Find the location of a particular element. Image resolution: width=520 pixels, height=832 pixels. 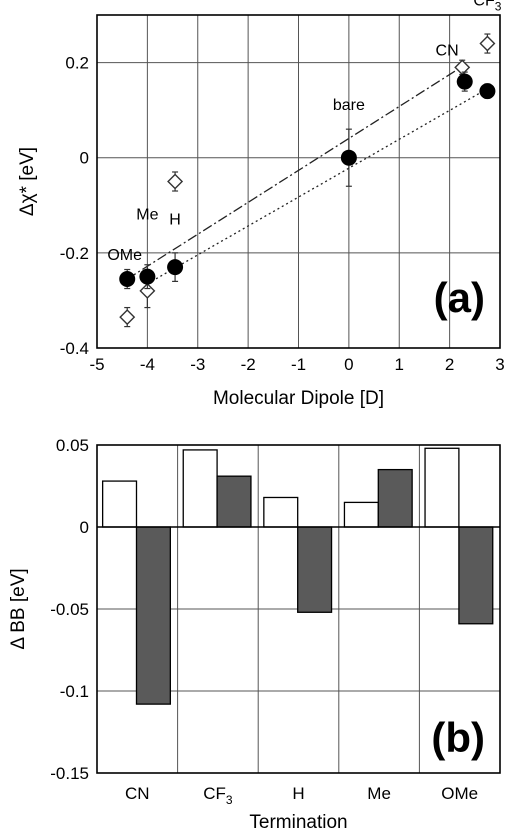

point-annotation: CF3 is located at coordinates (487, 6).